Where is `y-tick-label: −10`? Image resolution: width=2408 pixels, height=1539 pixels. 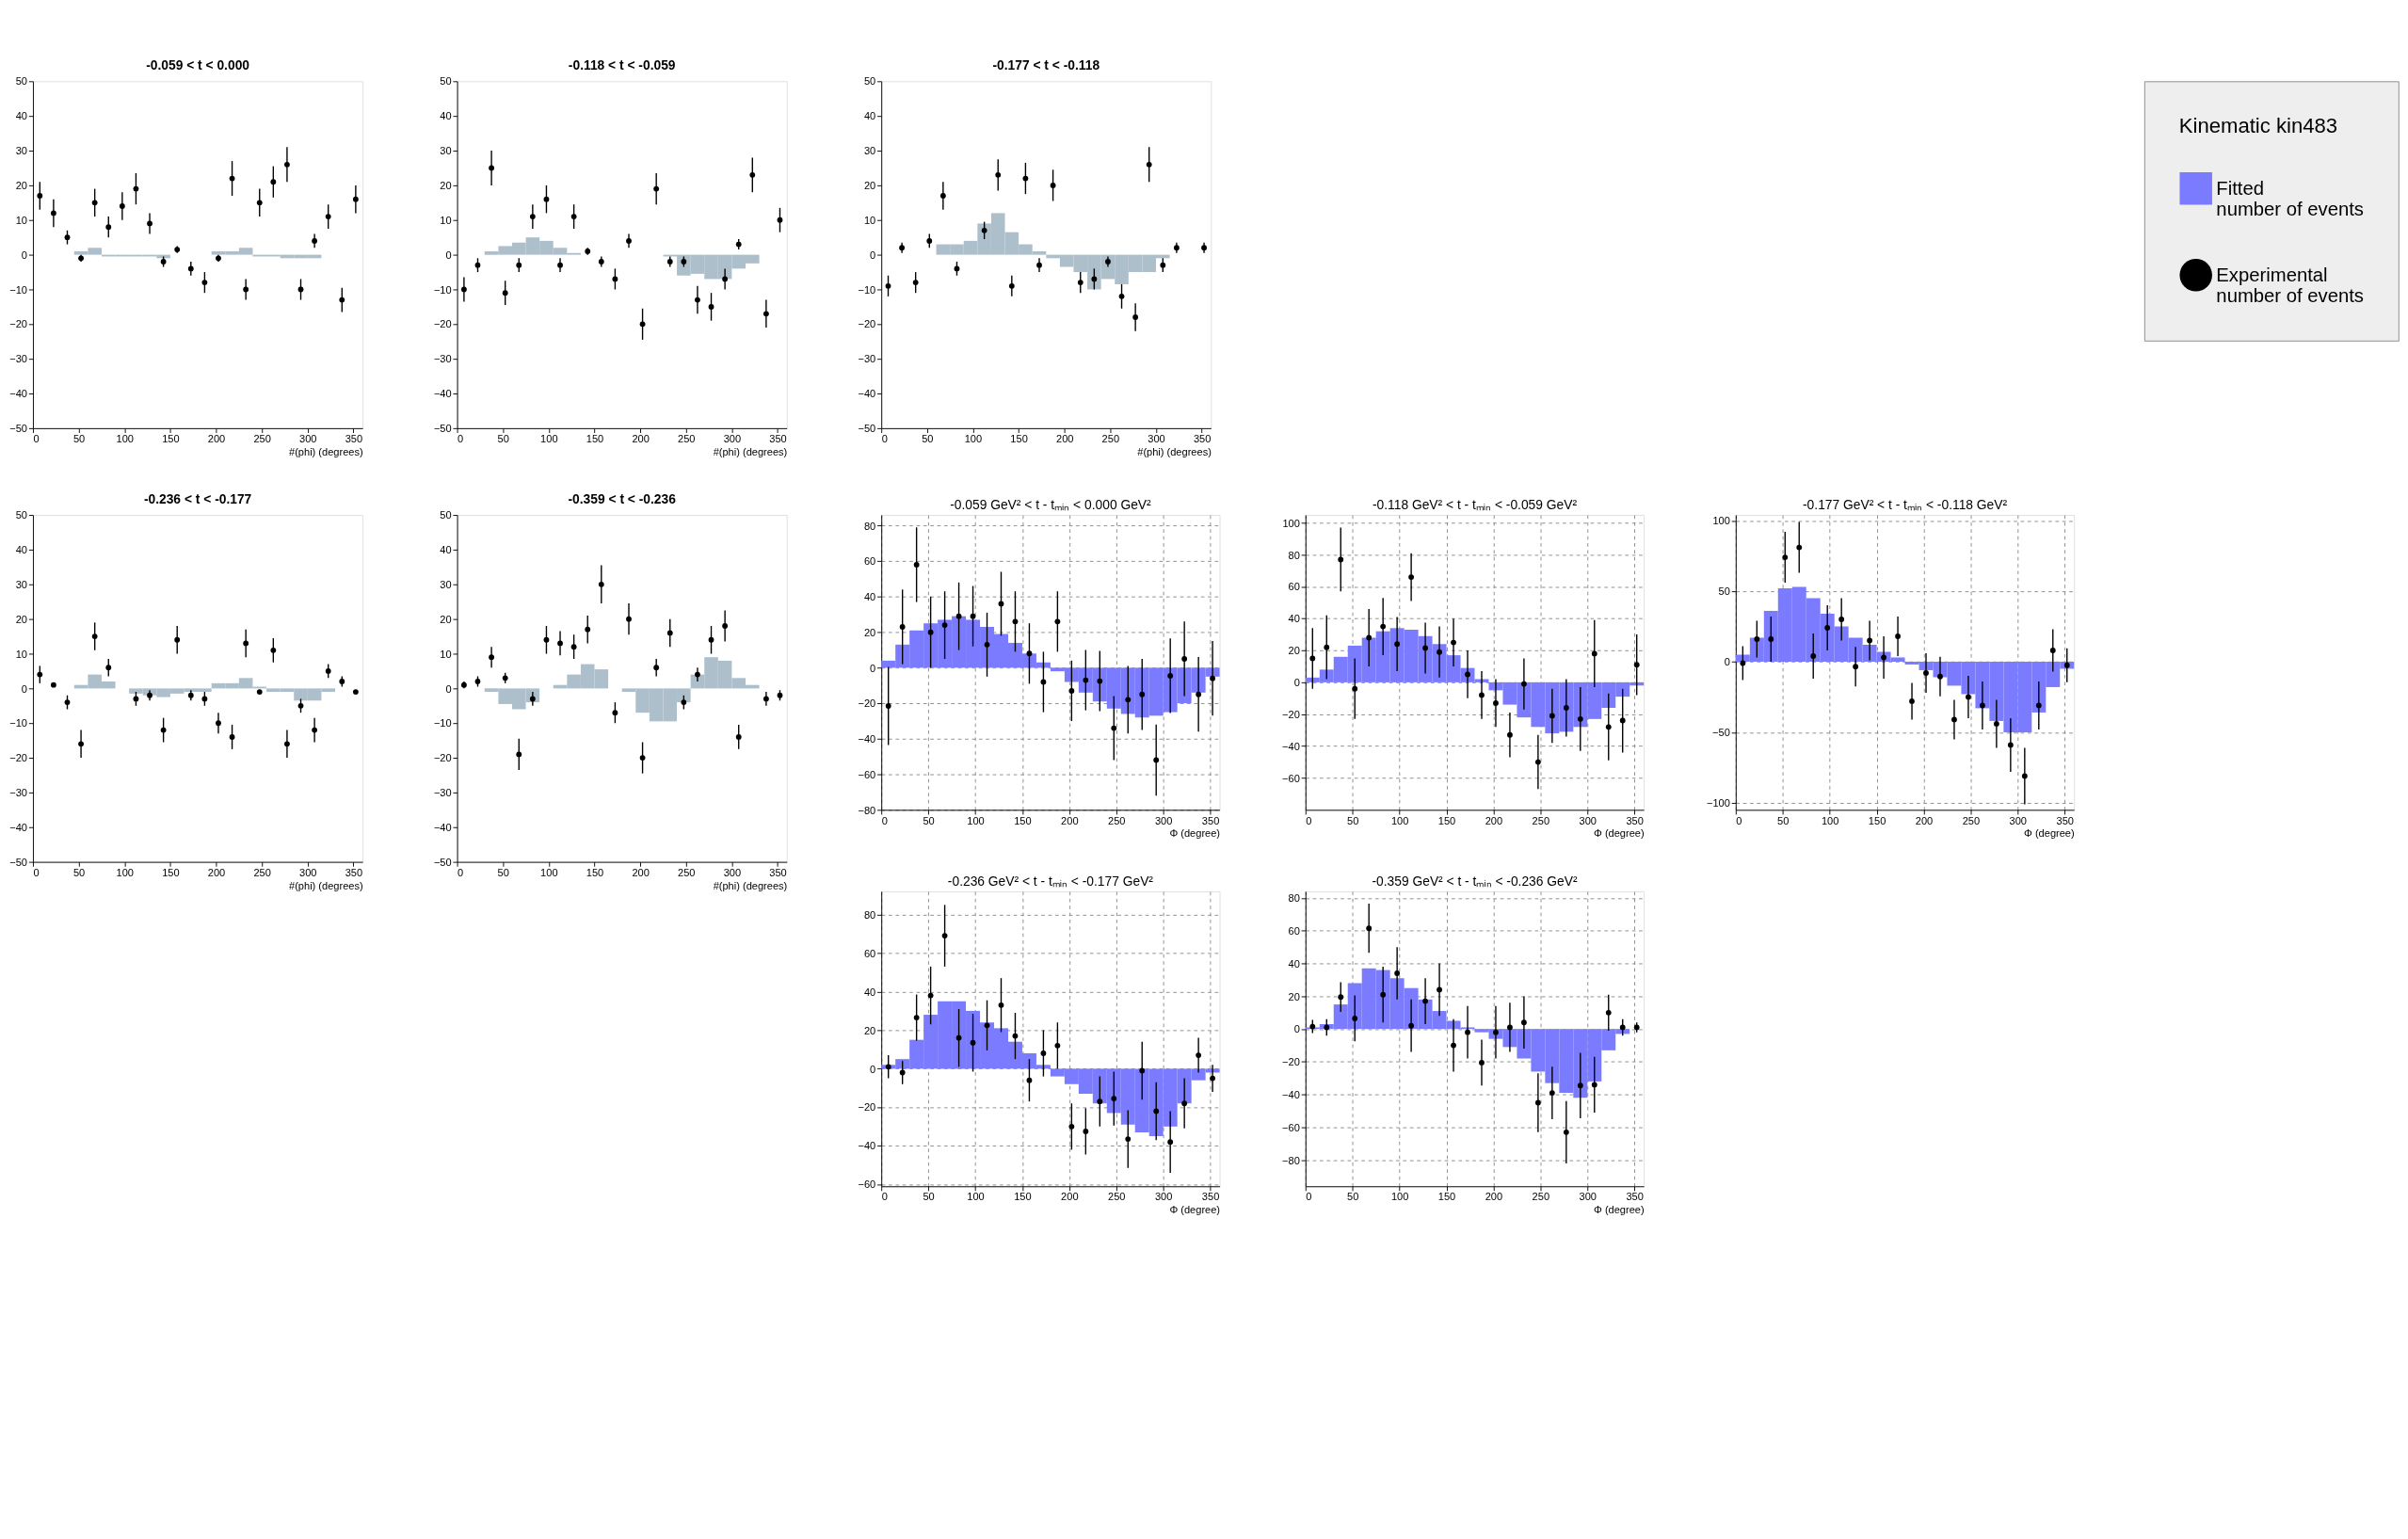
y-tick-label: −10 is located at coordinates (442, 289).